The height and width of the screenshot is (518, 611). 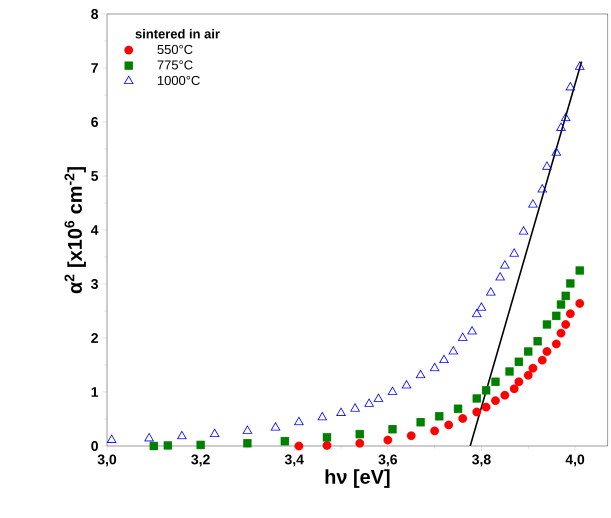 What do you see at coordinates (179, 81) in the screenshot?
I see `legend-label: 1000°C` at bounding box center [179, 81].